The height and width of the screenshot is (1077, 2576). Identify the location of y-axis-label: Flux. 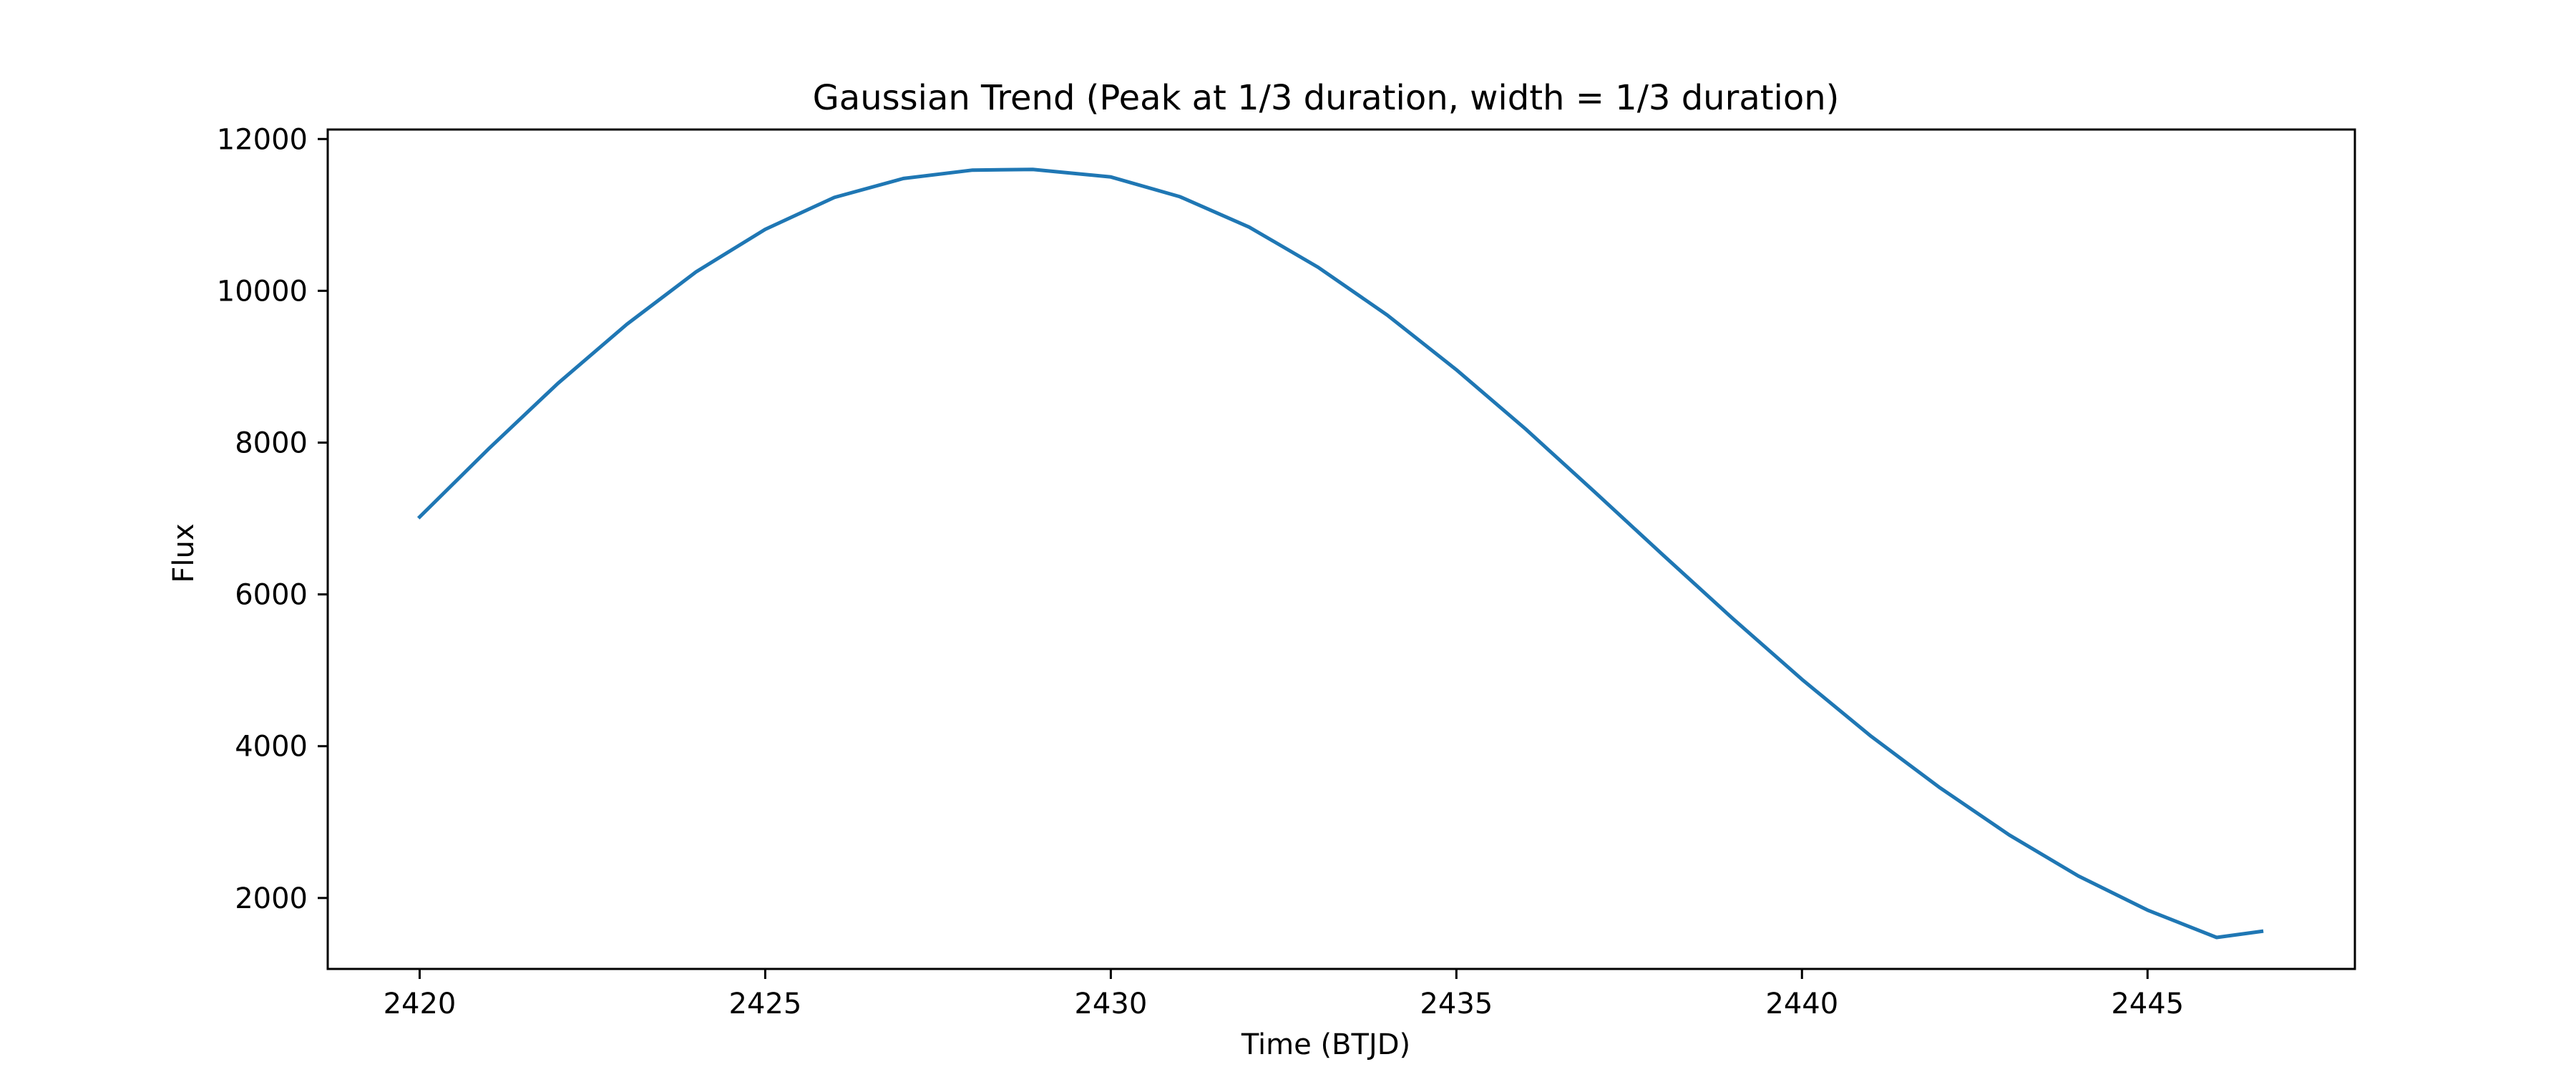
(183, 553).